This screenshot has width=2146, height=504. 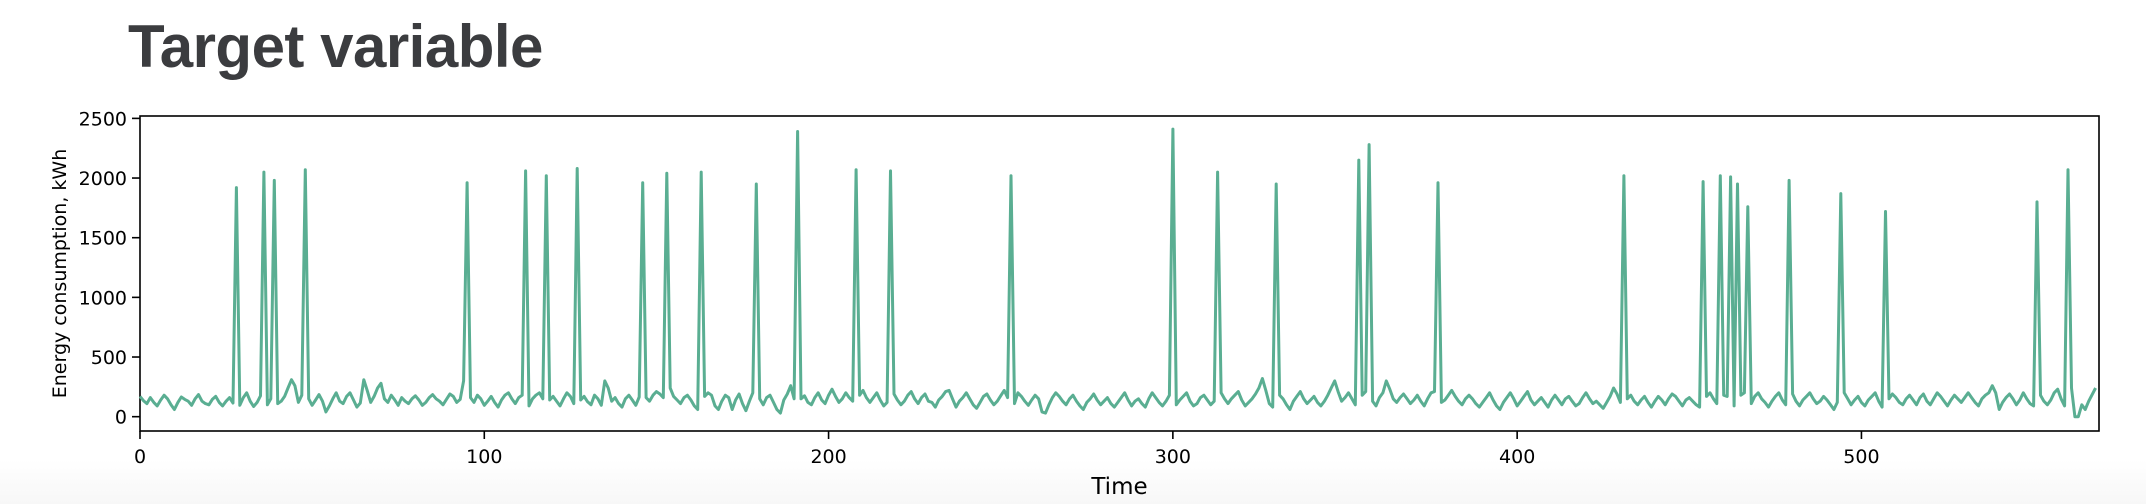 I want to click on y-axis-ticks: 0 500 1000 1500 2000 2500, so click(x=109, y=268).